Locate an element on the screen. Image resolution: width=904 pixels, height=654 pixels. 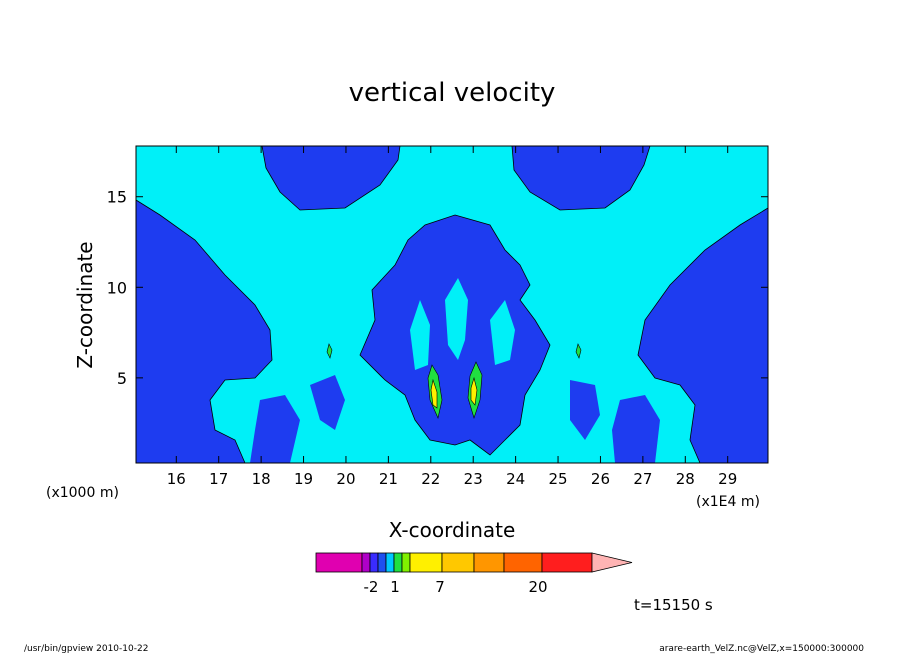
x-axis-unit: (x1E4 m) is located at coordinates (728, 502).